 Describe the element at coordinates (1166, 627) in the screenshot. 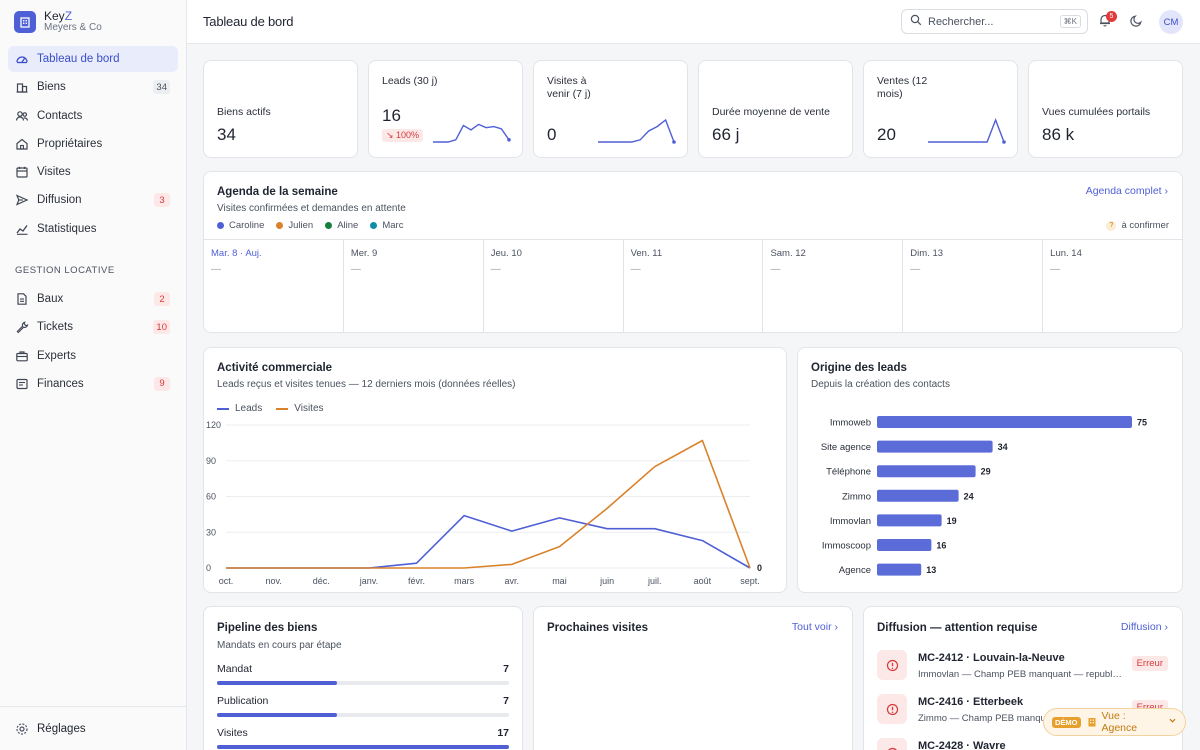

I see `chevron-right-icon: ›` at that location.